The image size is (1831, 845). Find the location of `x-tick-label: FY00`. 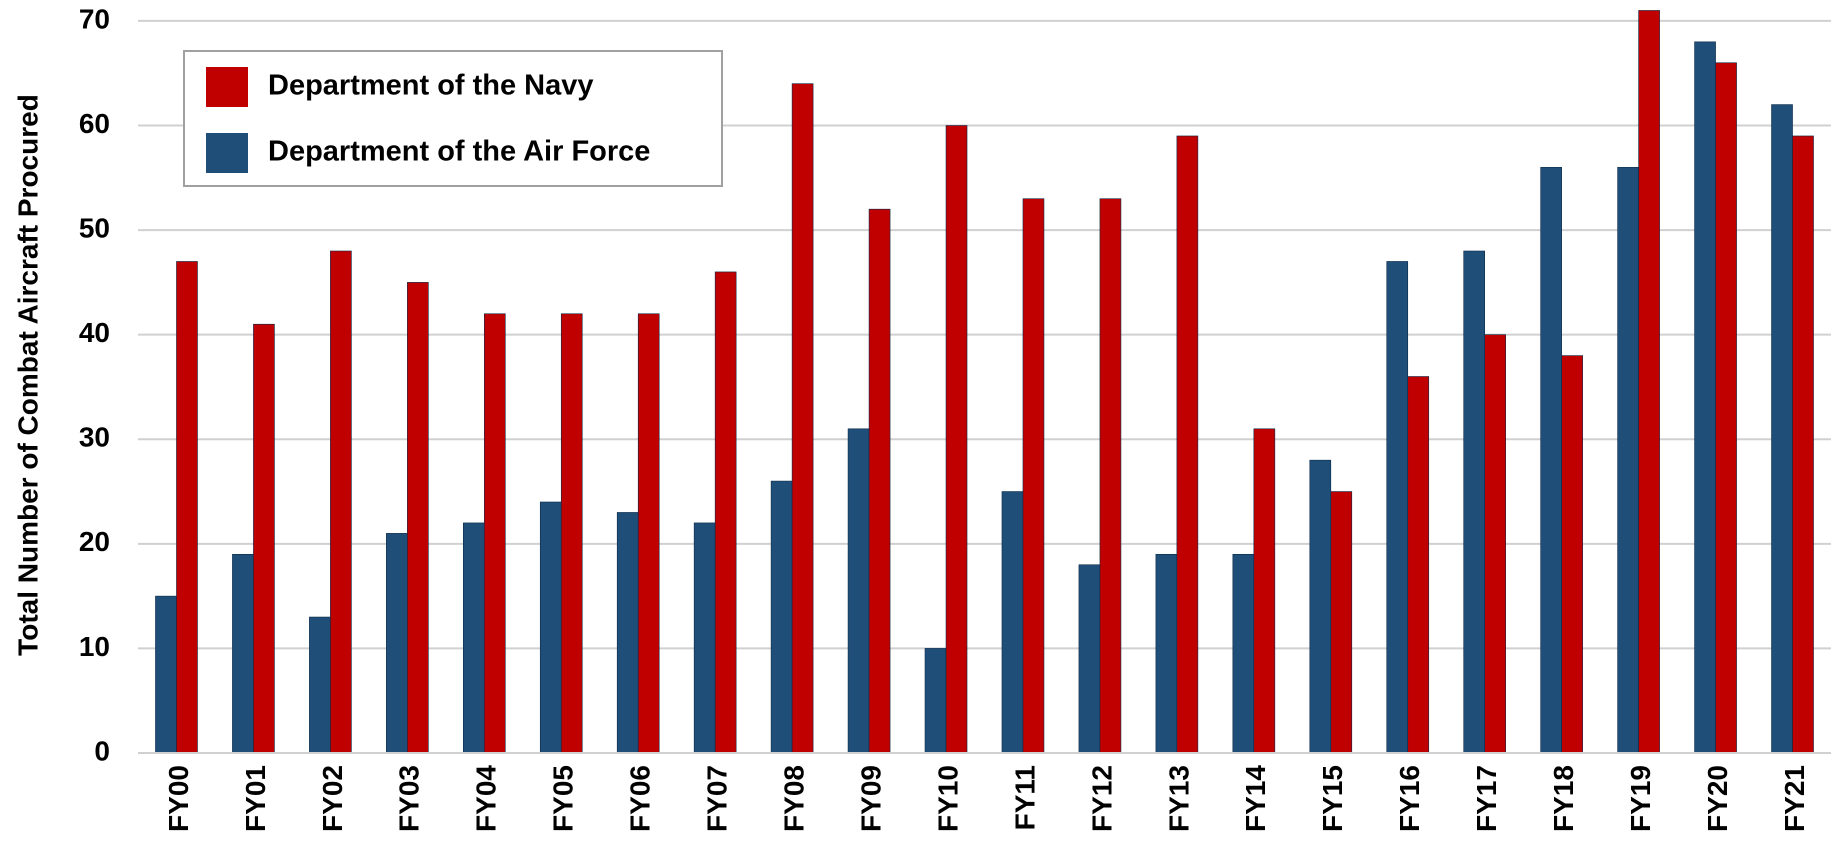

x-tick-label: FY00 is located at coordinates (178, 798).